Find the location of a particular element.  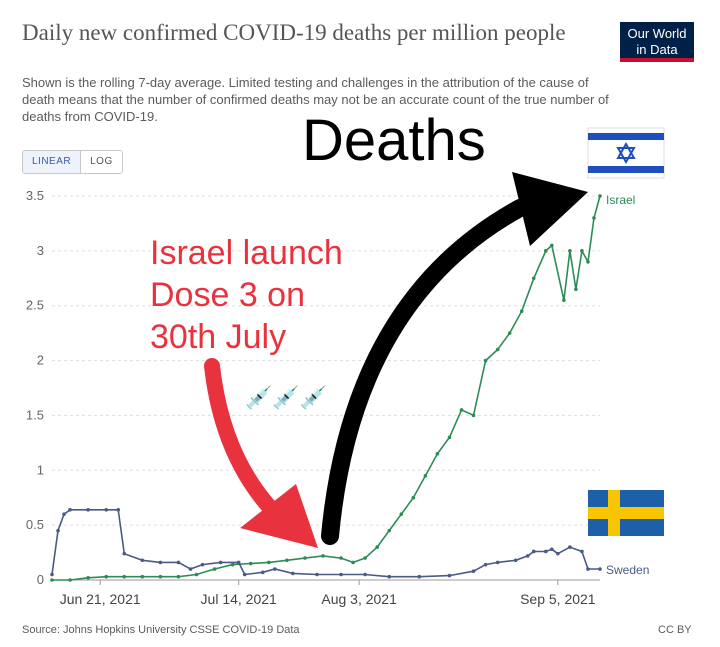

y-tick-label: 2.5 is located at coordinates (35, 305).